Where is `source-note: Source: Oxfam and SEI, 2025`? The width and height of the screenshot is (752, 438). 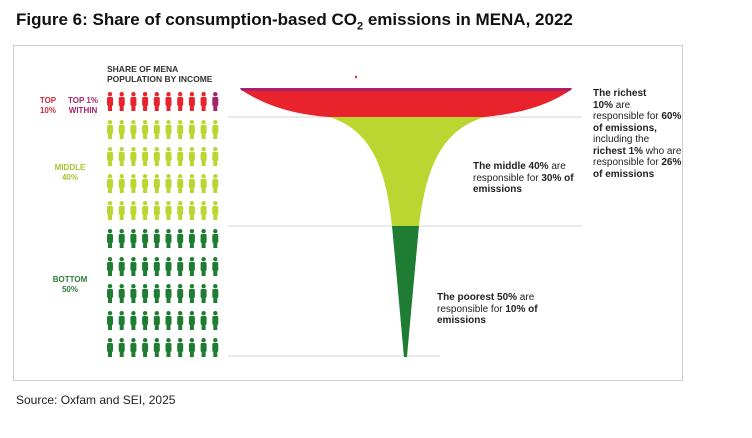 source-note: Source: Oxfam and SEI, 2025 is located at coordinates (96, 400).